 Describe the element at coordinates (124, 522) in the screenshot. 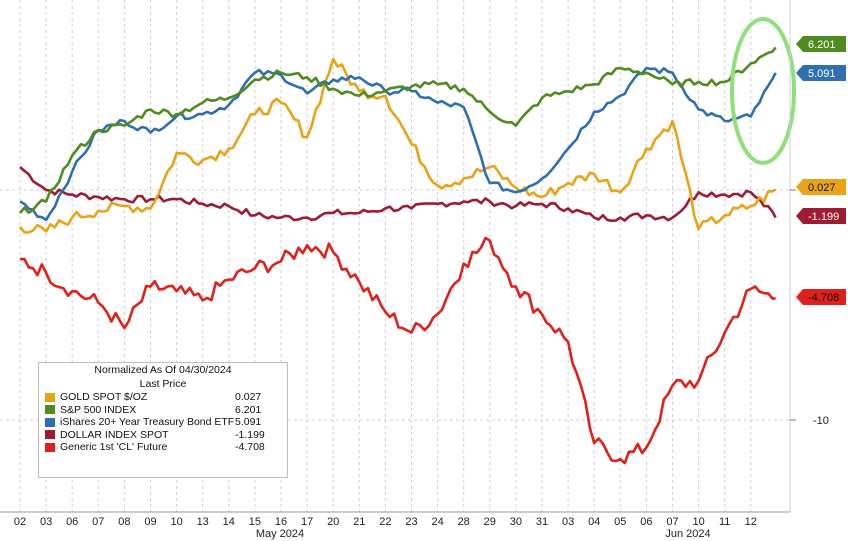

I see `x-tick-label: 08` at that location.